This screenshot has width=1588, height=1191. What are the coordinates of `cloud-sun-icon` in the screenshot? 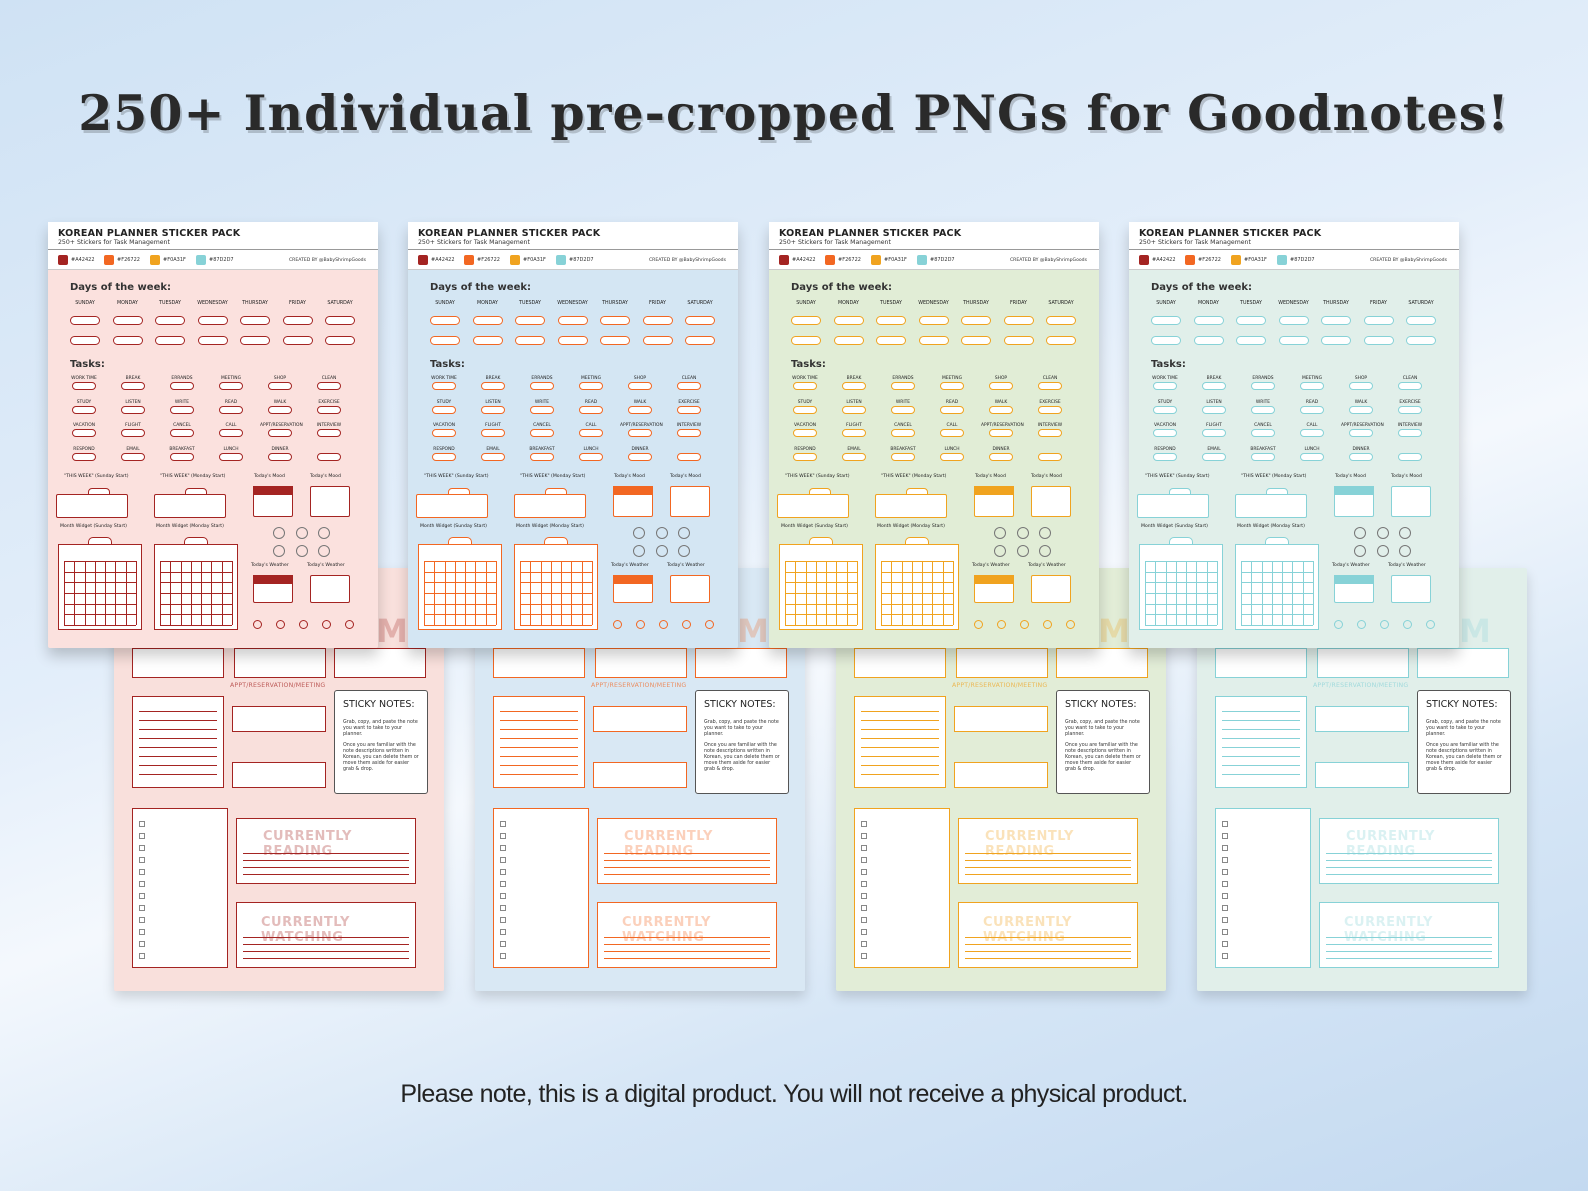 It's located at (640, 624).